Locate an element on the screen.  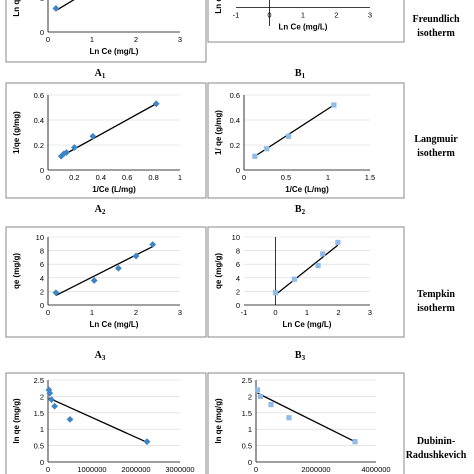
chart-panel-A3: 0 2 4 6 8 10 0 1 2 3 qe (mg/g) Ln Ce (mg/L) is located at coordinates (106, 282).